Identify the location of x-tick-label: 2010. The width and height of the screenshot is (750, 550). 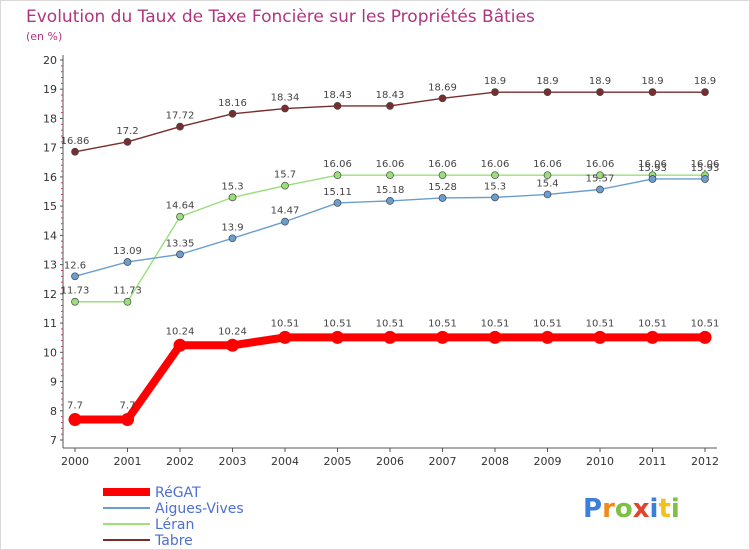
(600, 461).